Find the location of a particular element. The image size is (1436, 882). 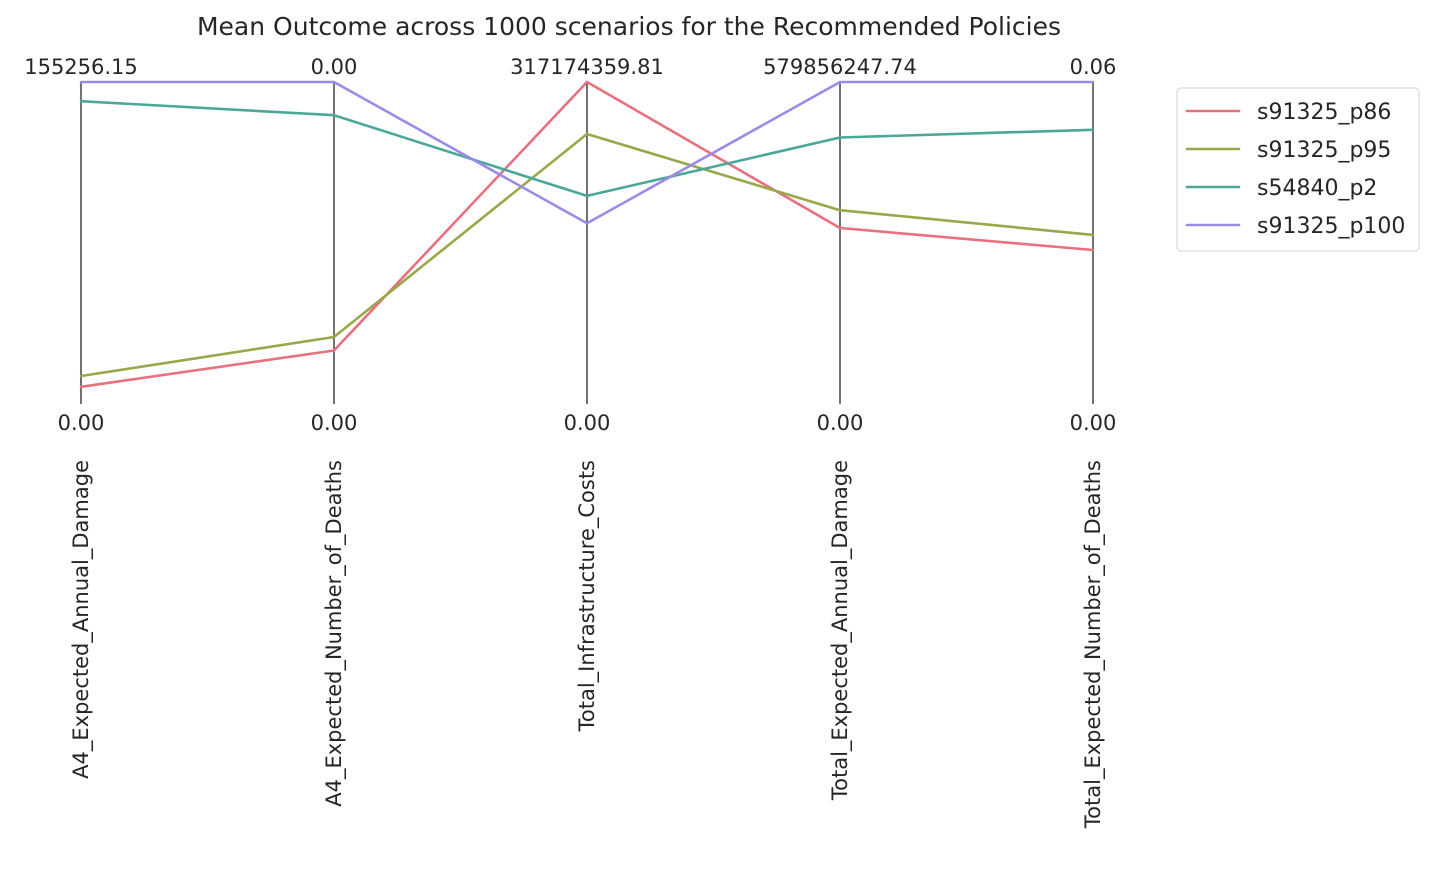

axis-name-label: A4_Expected_Annual_Damage is located at coordinates (81, 619).